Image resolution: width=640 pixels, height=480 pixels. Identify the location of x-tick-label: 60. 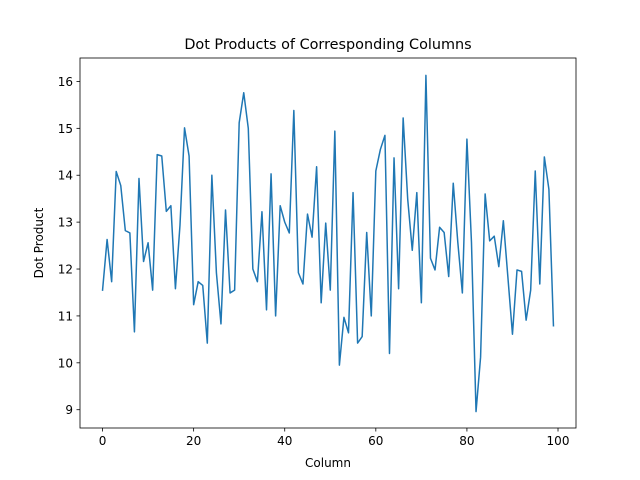
(375, 441).